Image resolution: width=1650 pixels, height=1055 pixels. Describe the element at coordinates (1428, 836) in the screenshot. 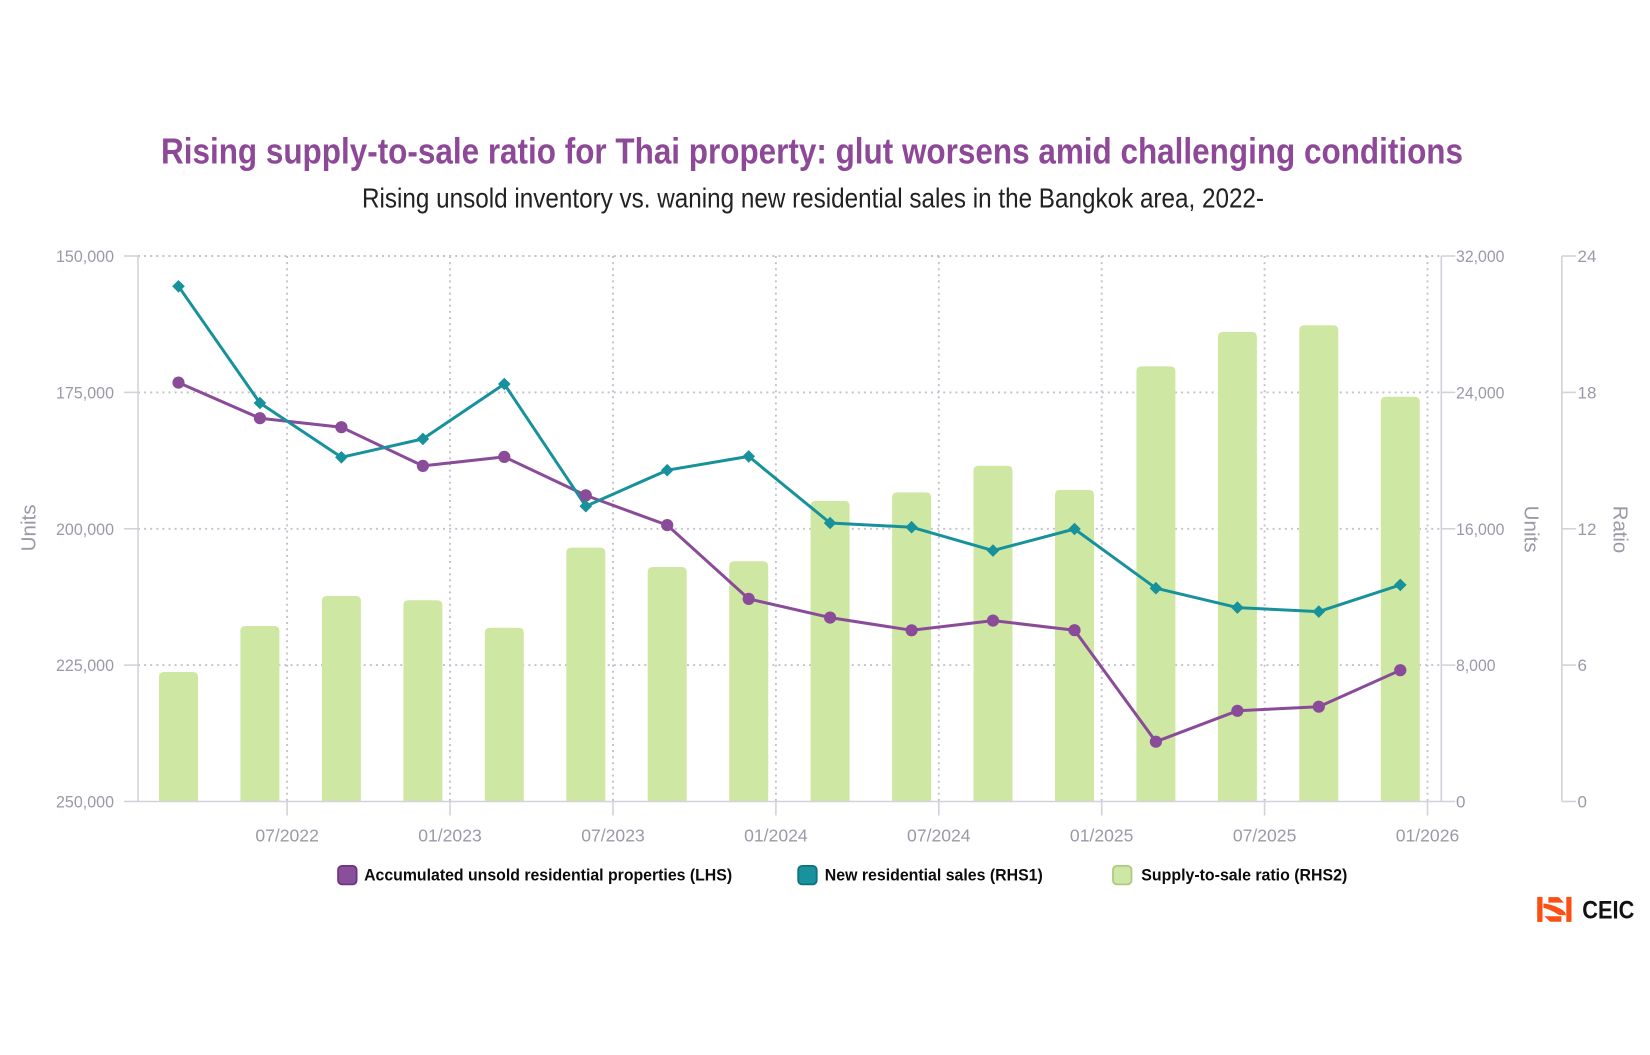

I see `svg-text: 01/2026` at that location.